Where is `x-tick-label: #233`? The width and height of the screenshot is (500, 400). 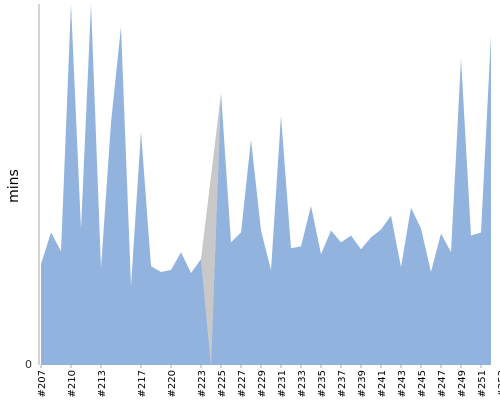
x-tick-label: #233 is located at coordinates (302, 383).